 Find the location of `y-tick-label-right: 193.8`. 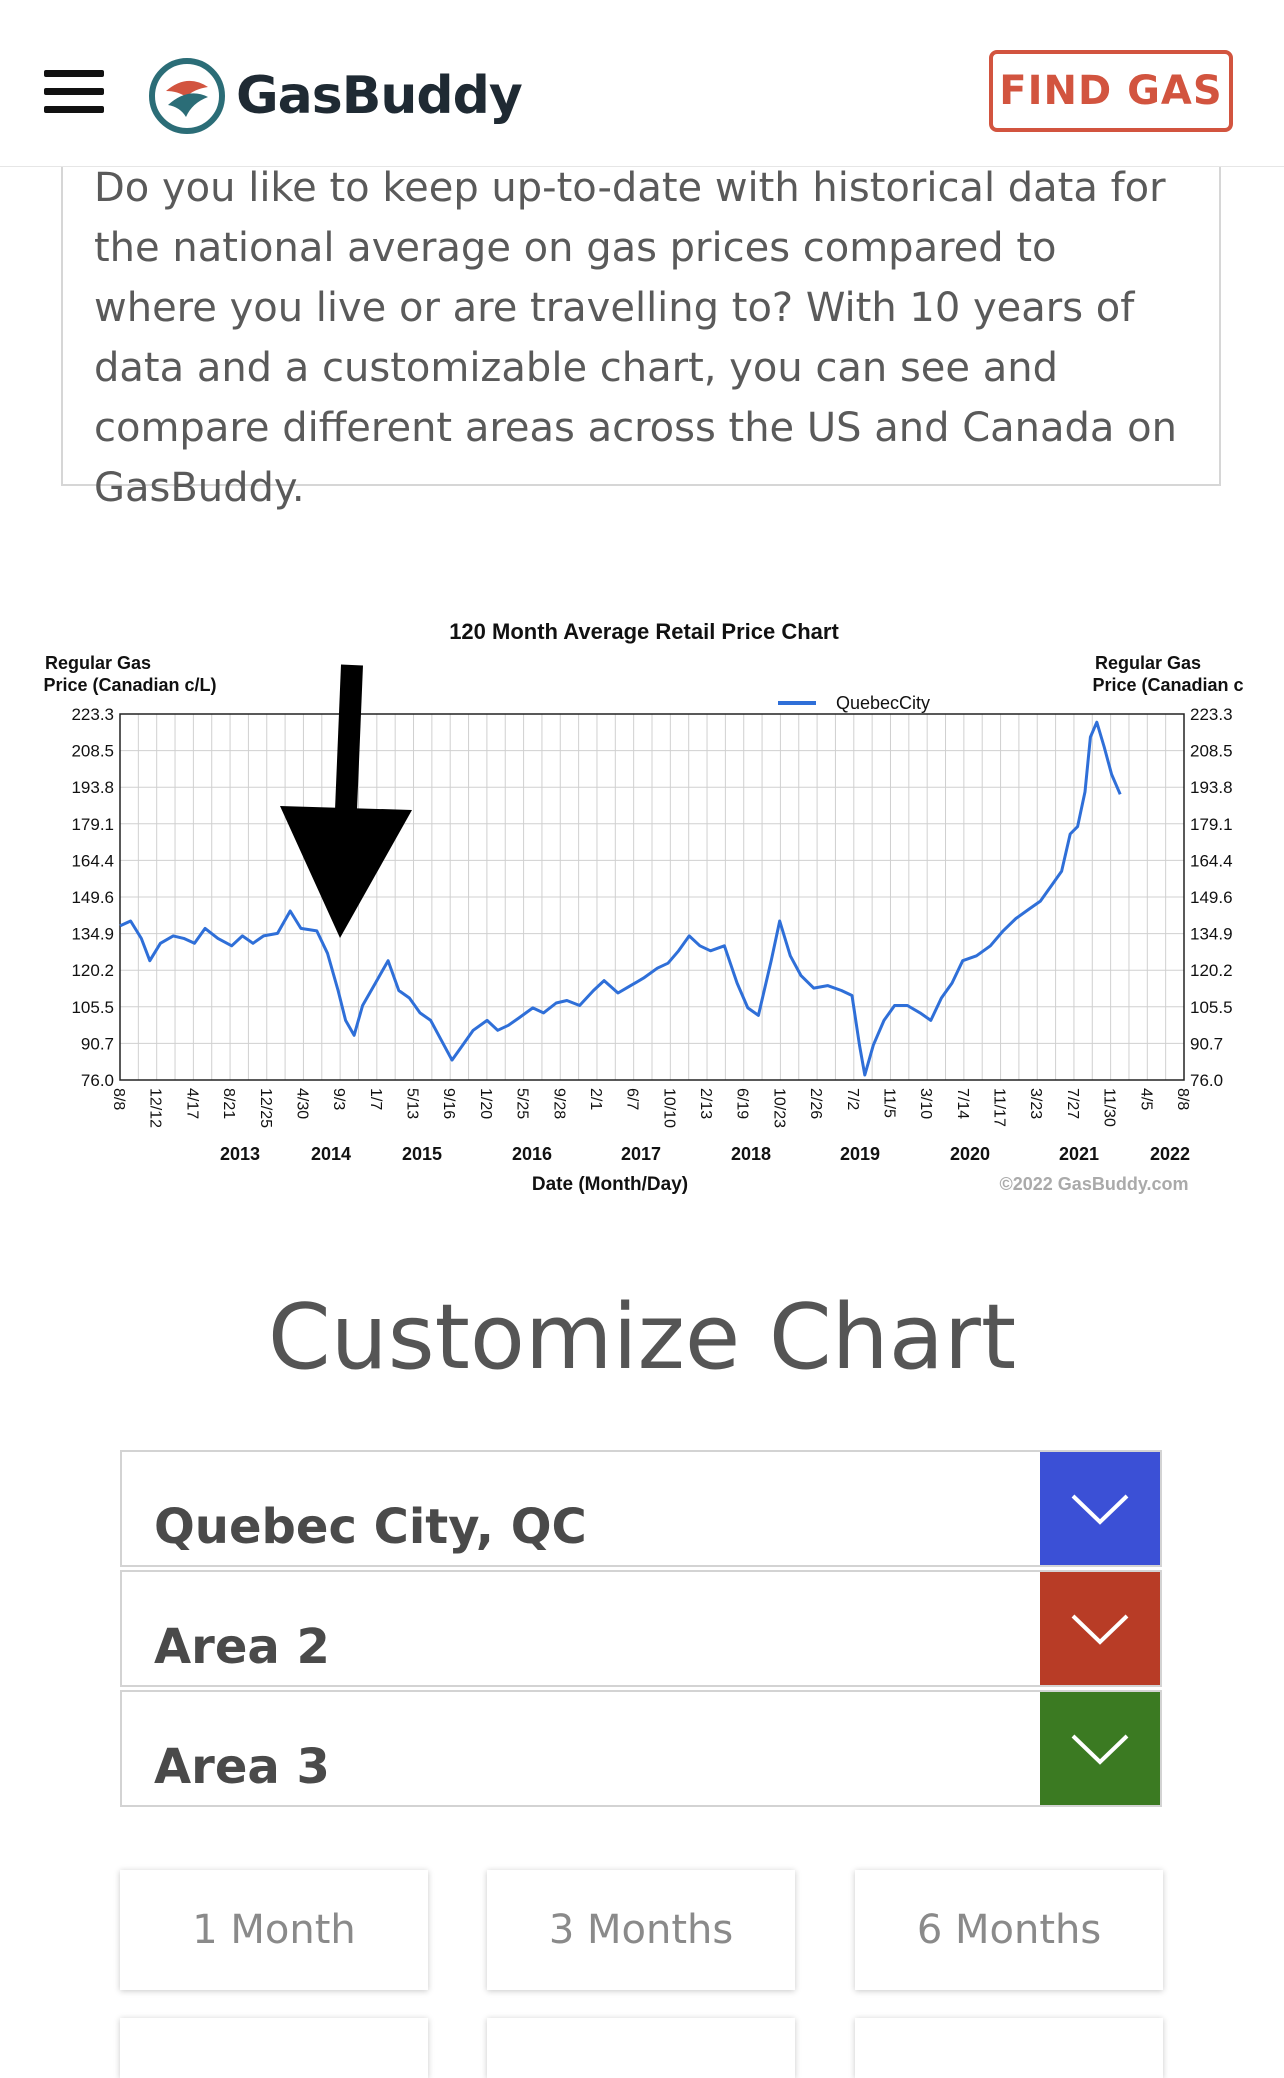

y-tick-label-right: 193.8 is located at coordinates (1211, 787).